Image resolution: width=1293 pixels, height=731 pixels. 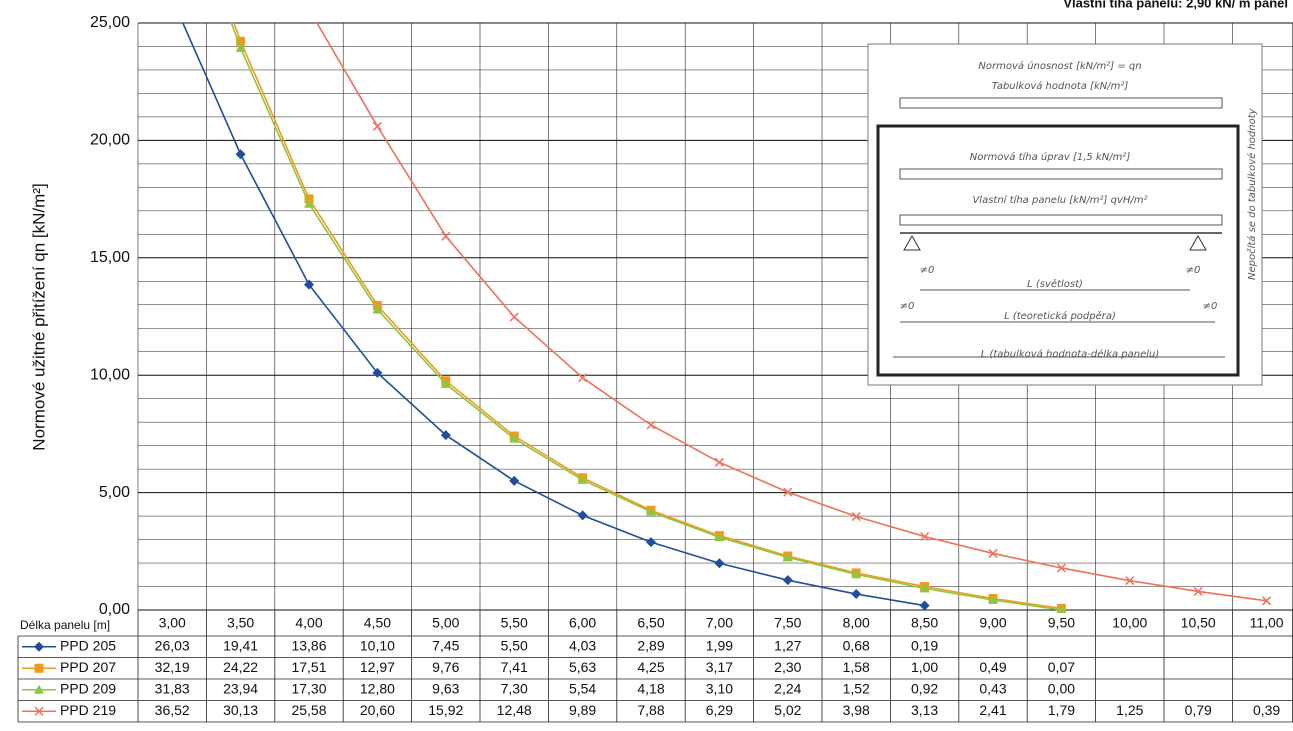 I want to click on table-value: 0,79, so click(x=1198, y=710).